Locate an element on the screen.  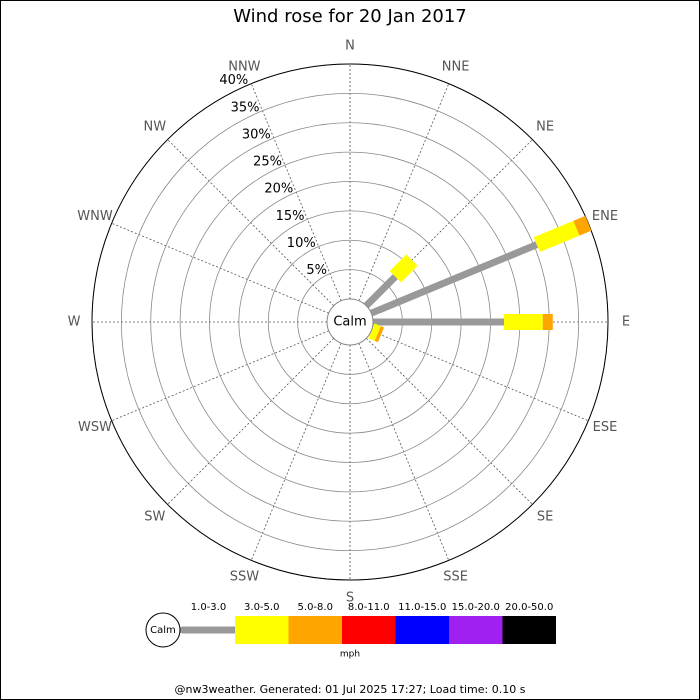
direction-label: E is located at coordinates (626, 322).